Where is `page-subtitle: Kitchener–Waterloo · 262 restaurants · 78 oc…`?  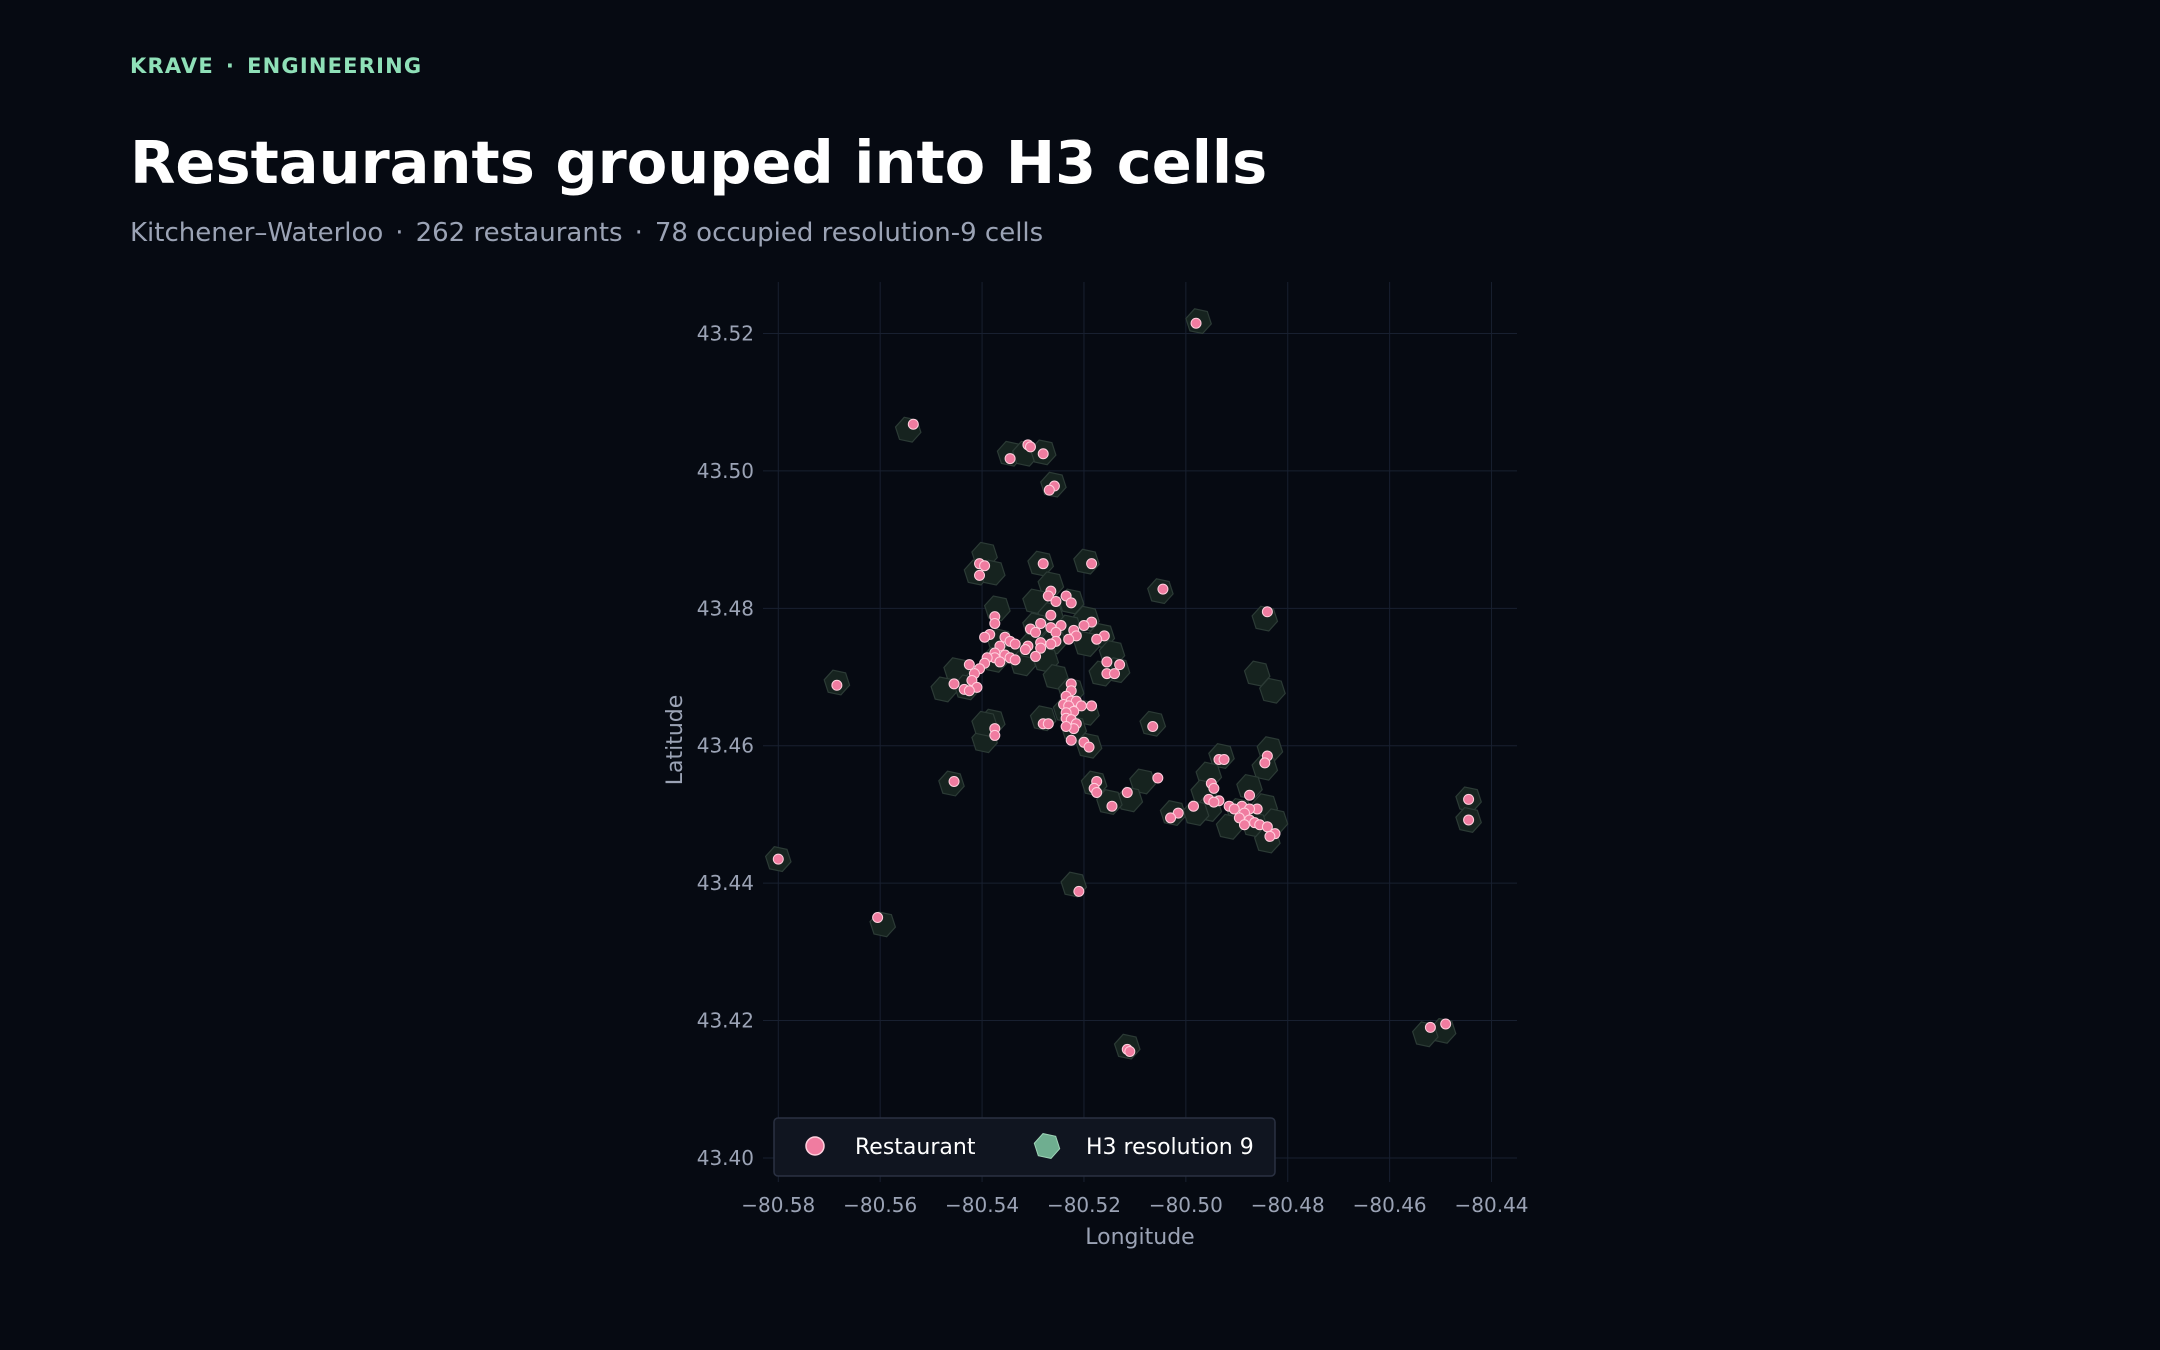
page-subtitle: Kitchener–Waterloo · 262 restaurants · 78 oc… is located at coordinates (586, 233).